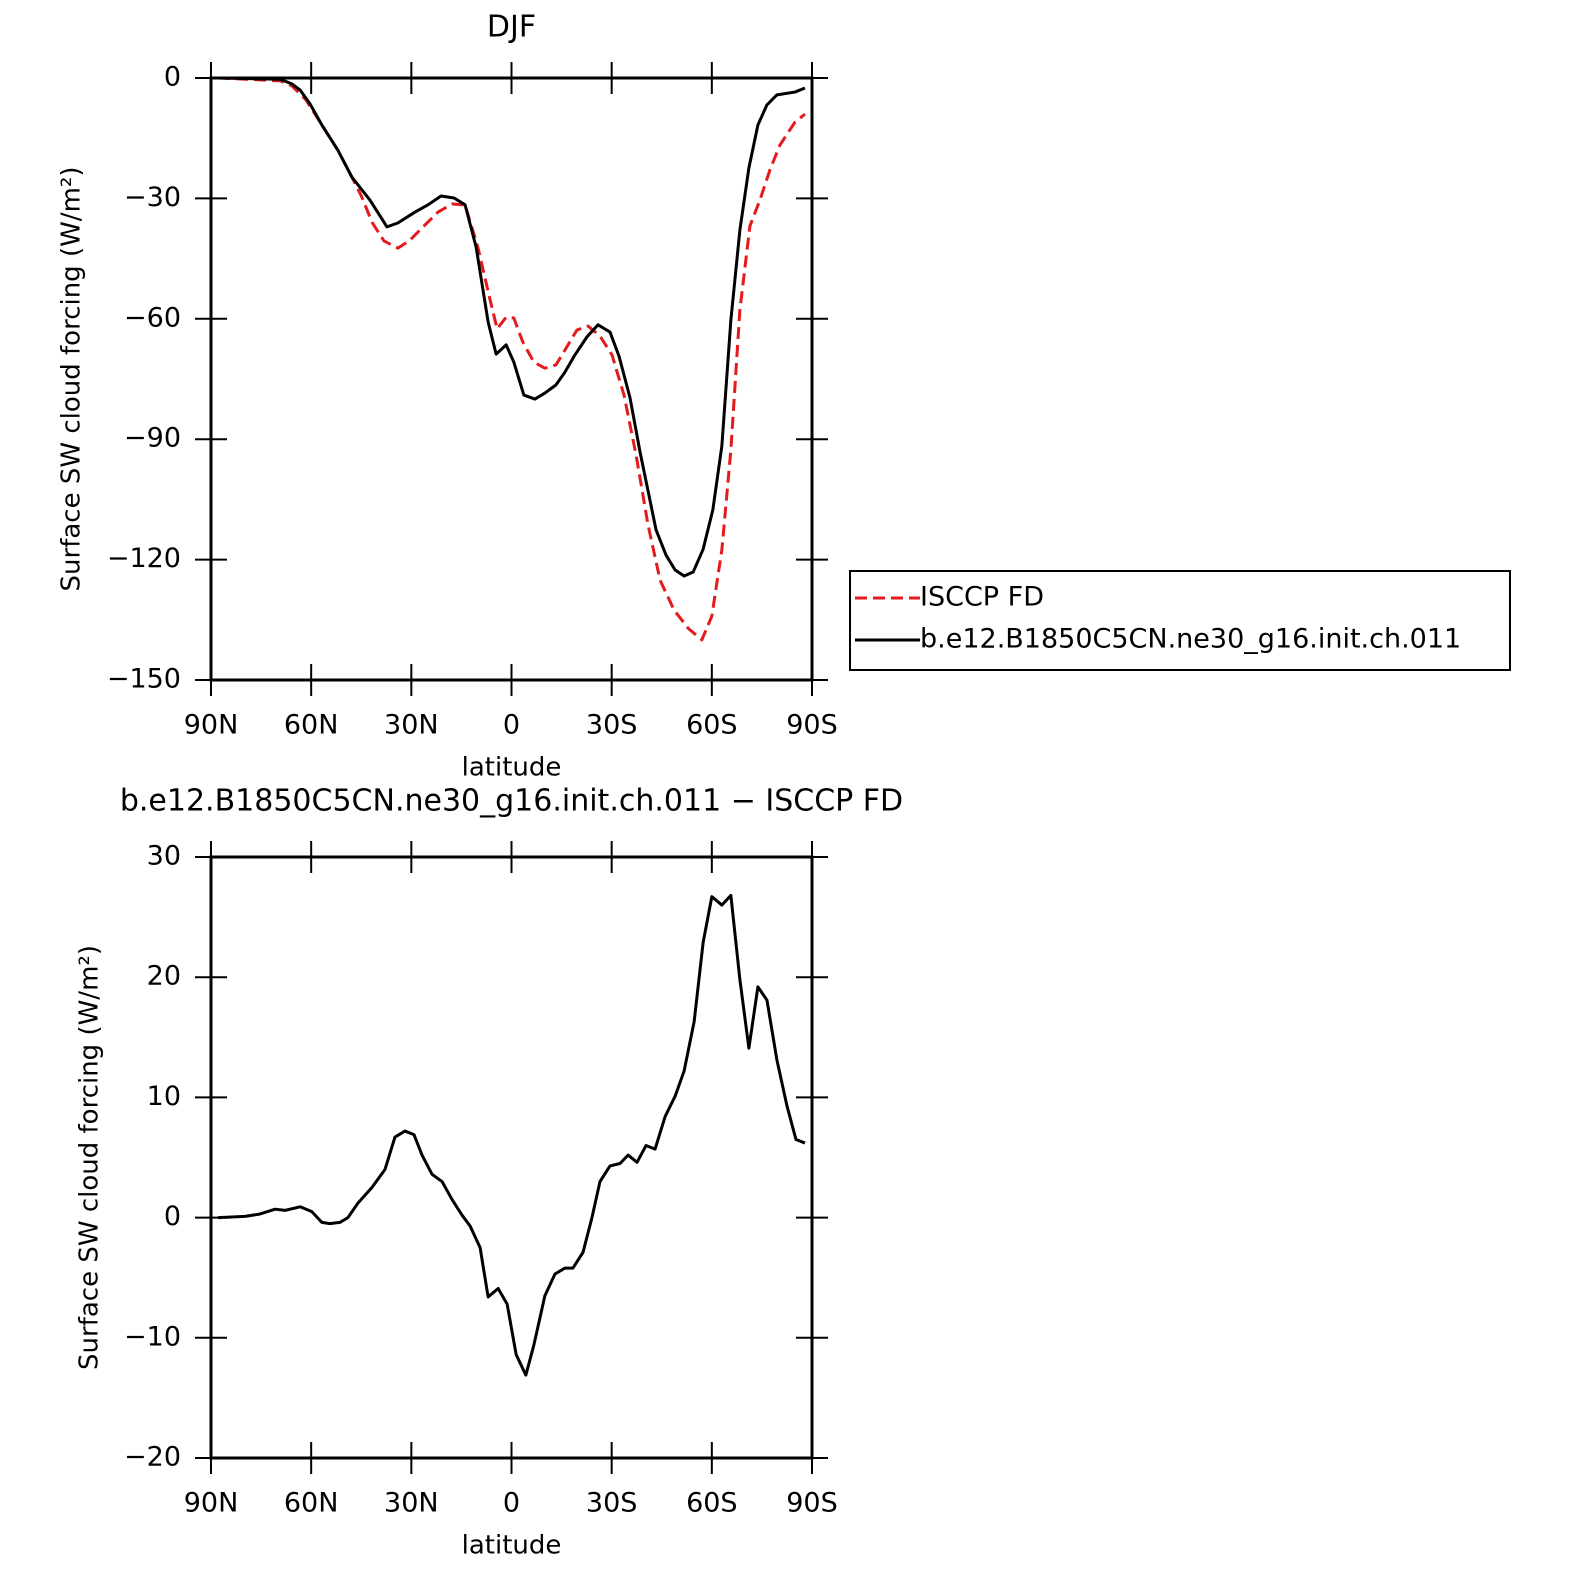 The height and width of the screenshot is (1581, 1578). What do you see at coordinates (982, 597) in the screenshot?
I see `legend-label: ISCCP FD` at bounding box center [982, 597].